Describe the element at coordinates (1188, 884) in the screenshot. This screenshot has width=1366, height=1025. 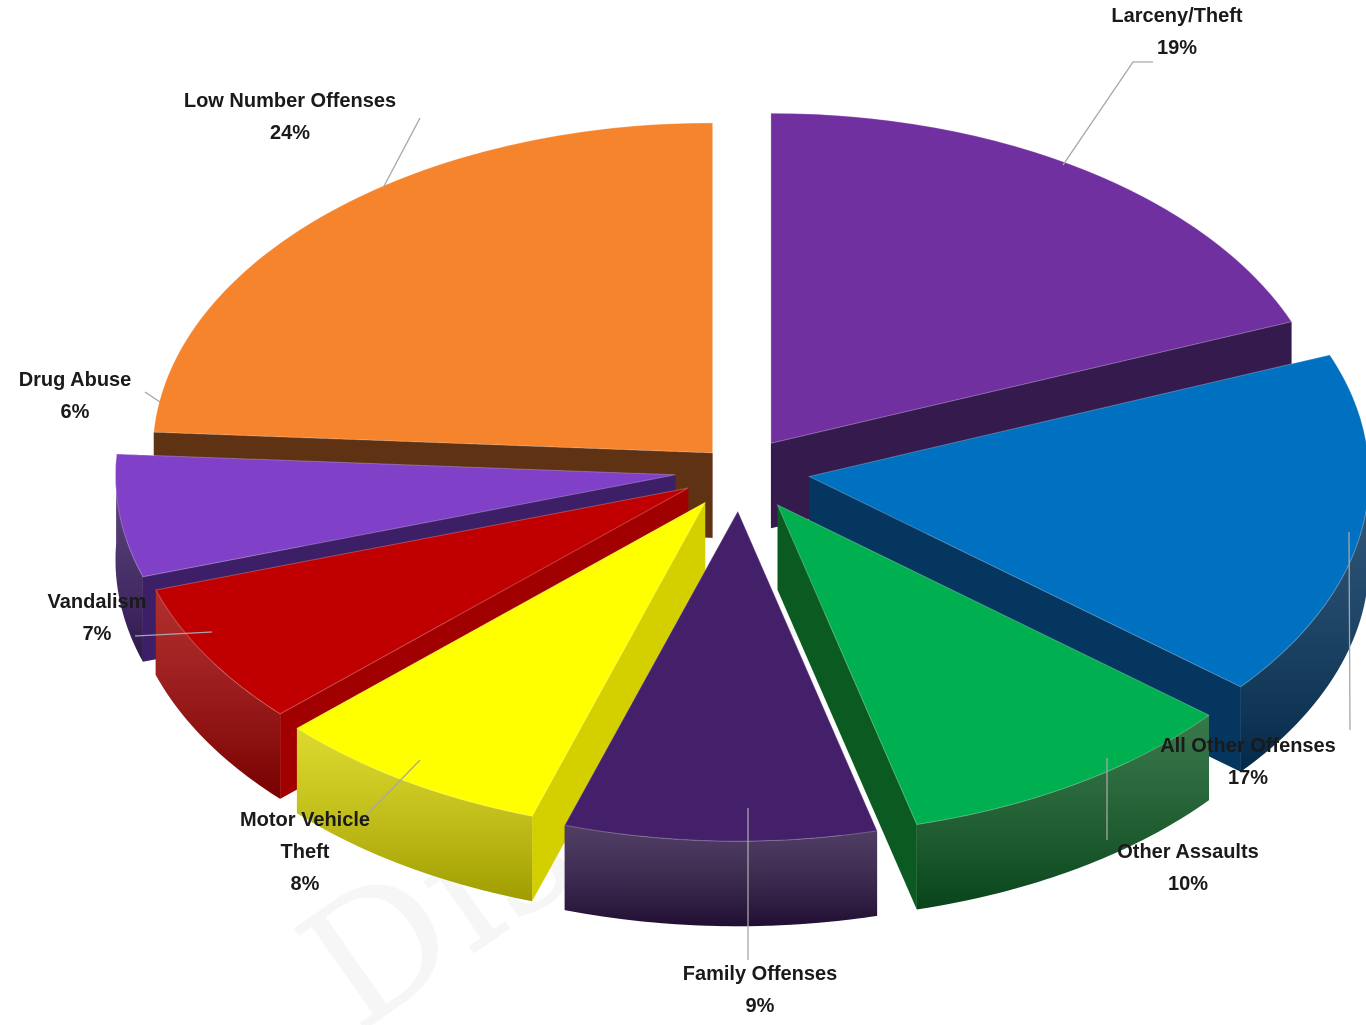
I see `data-label-percent: 10%` at that location.